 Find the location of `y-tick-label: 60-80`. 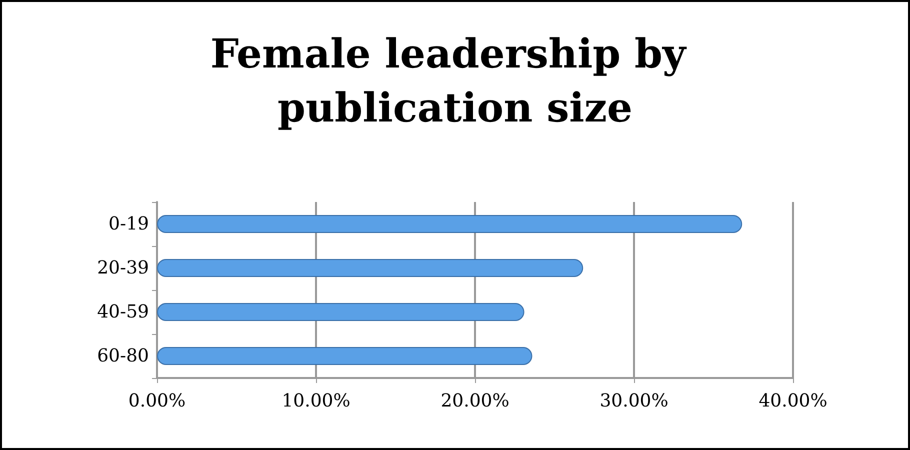

y-tick-label: 60-80 is located at coordinates (123, 356).